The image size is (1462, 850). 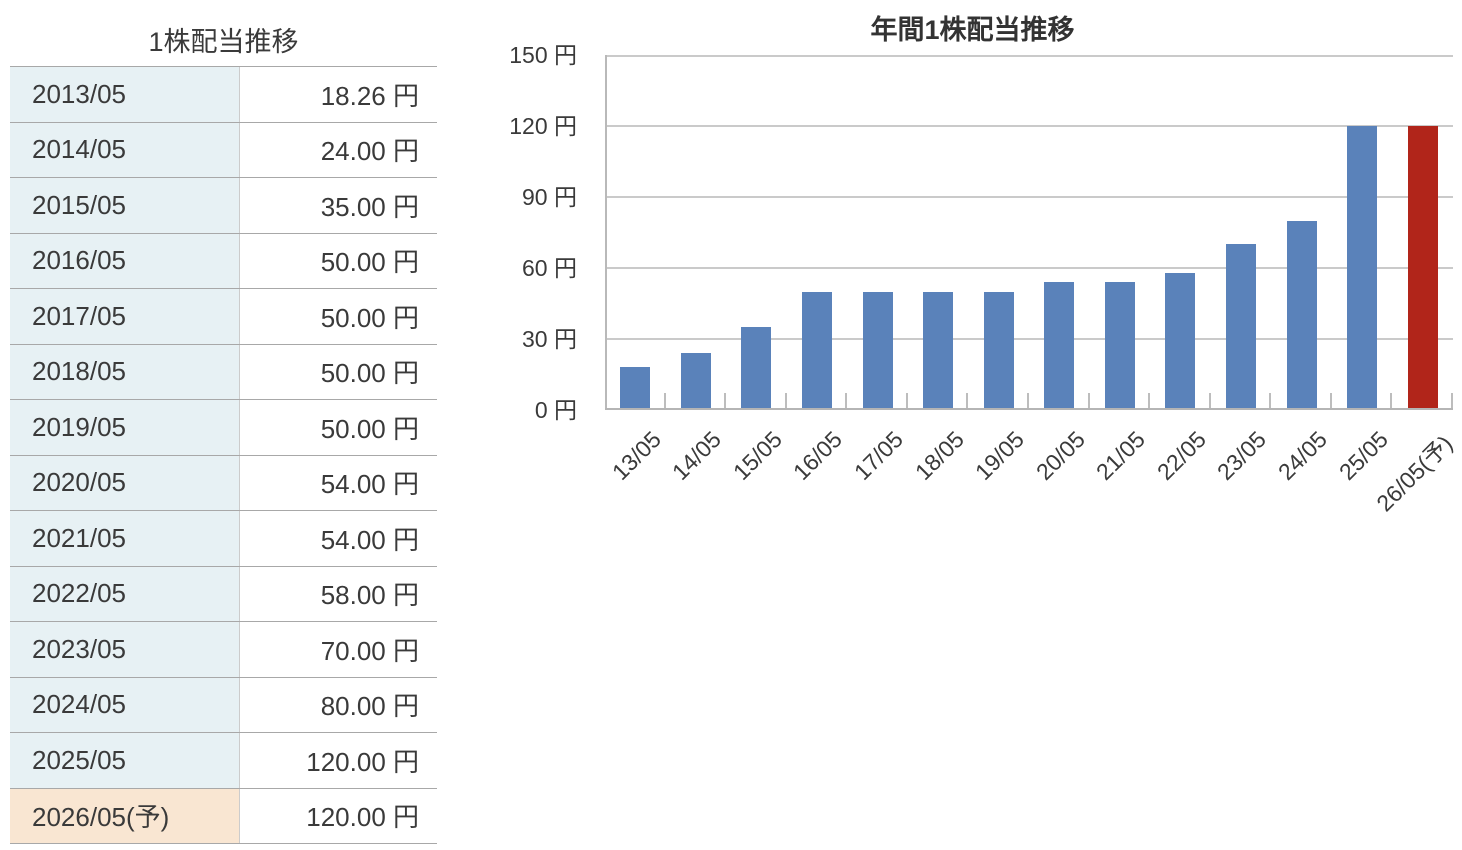 I want to click on table-row: 2026/05(予) 120.00 円, so click(x=223, y=816).